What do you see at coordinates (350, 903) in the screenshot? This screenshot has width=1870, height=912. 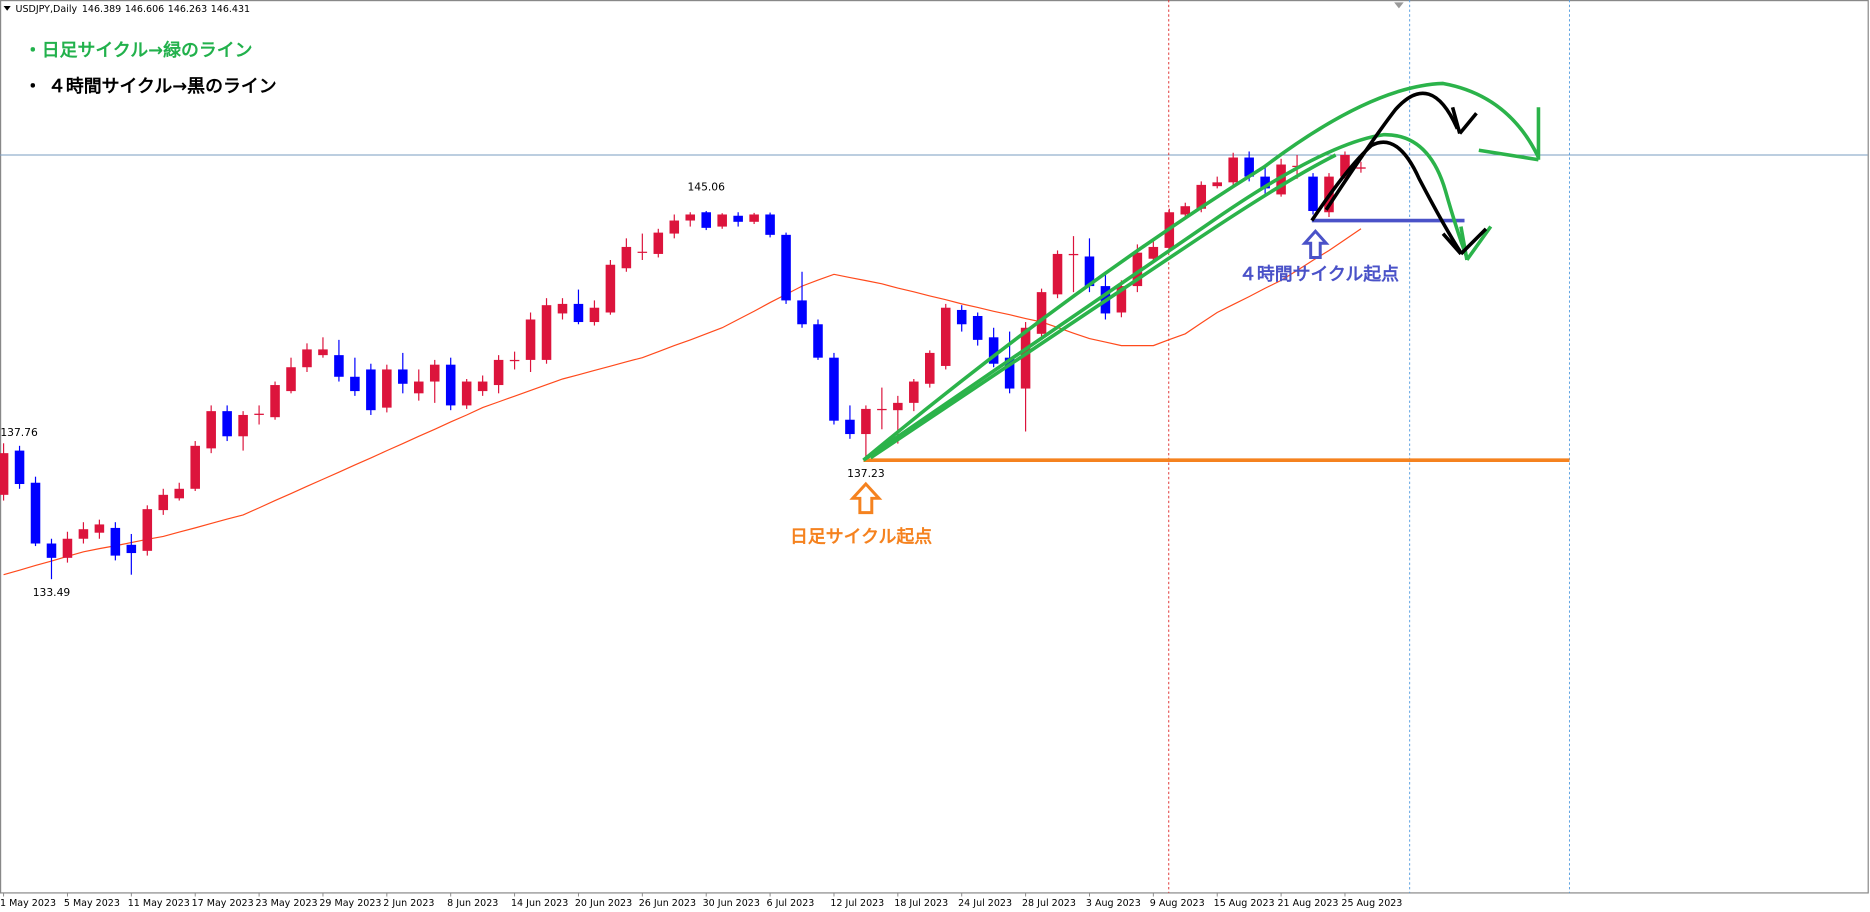 I see `x-tick-label: 29 May 2023` at bounding box center [350, 903].